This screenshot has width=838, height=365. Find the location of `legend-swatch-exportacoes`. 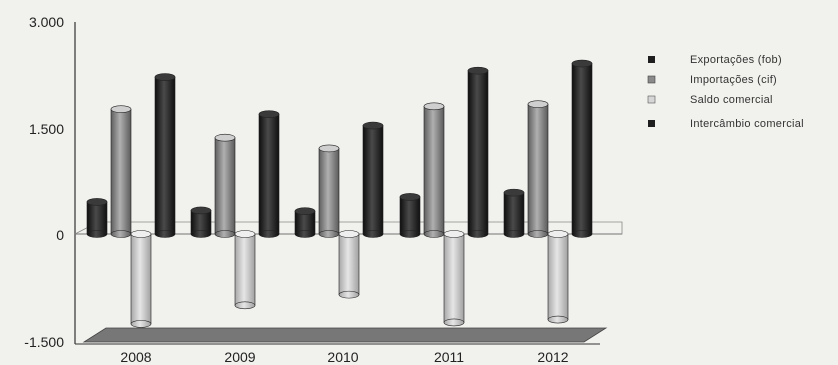

legend-swatch-exportacoes is located at coordinates (651, 59).